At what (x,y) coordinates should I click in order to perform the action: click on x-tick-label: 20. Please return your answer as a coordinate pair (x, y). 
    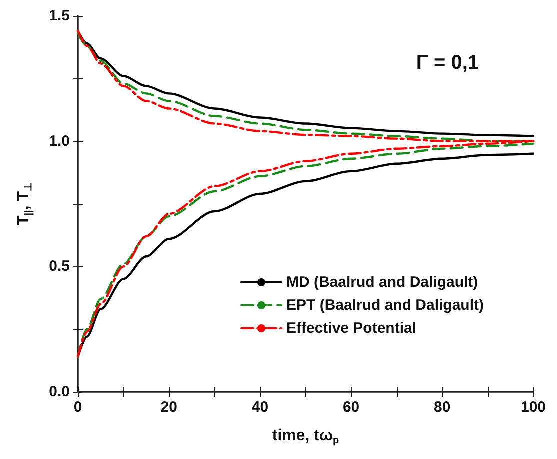
    Looking at the image, I should click on (169, 407).